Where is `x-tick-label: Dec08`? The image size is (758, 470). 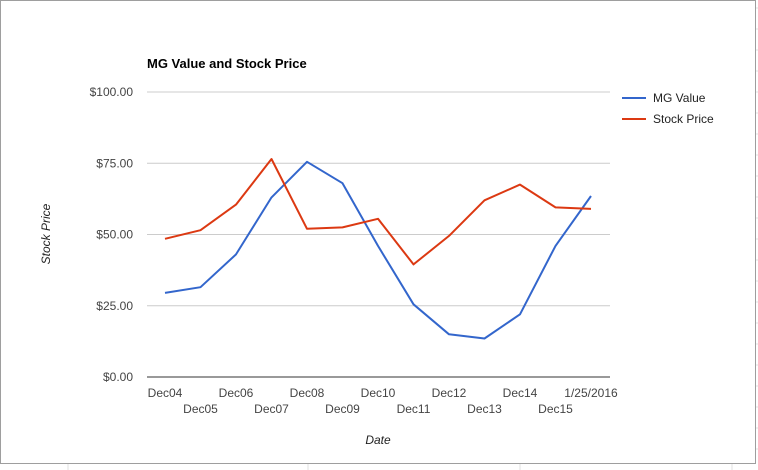 x-tick-label: Dec08 is located at coordinates (307, 393).